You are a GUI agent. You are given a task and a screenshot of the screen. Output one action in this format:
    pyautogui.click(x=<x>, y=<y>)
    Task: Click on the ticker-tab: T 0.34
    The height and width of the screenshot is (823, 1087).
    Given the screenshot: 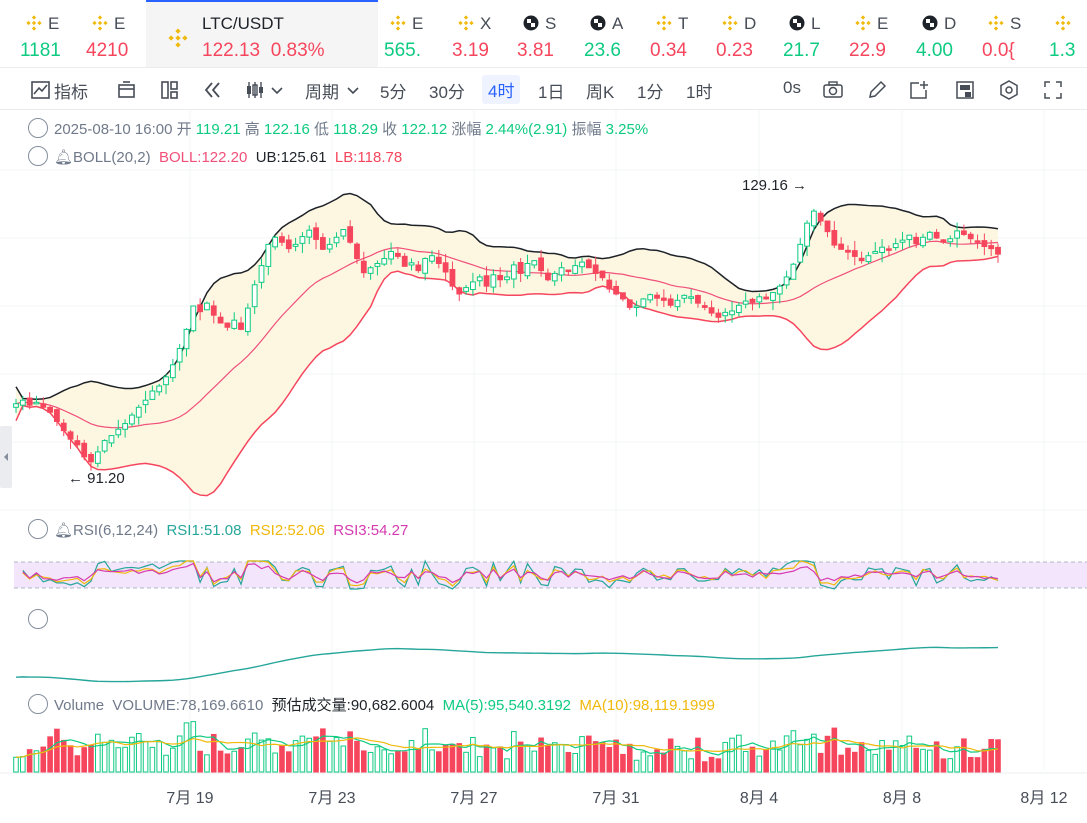 What is the action you would take?
    pyautogui.click(x=681, y=33)
    